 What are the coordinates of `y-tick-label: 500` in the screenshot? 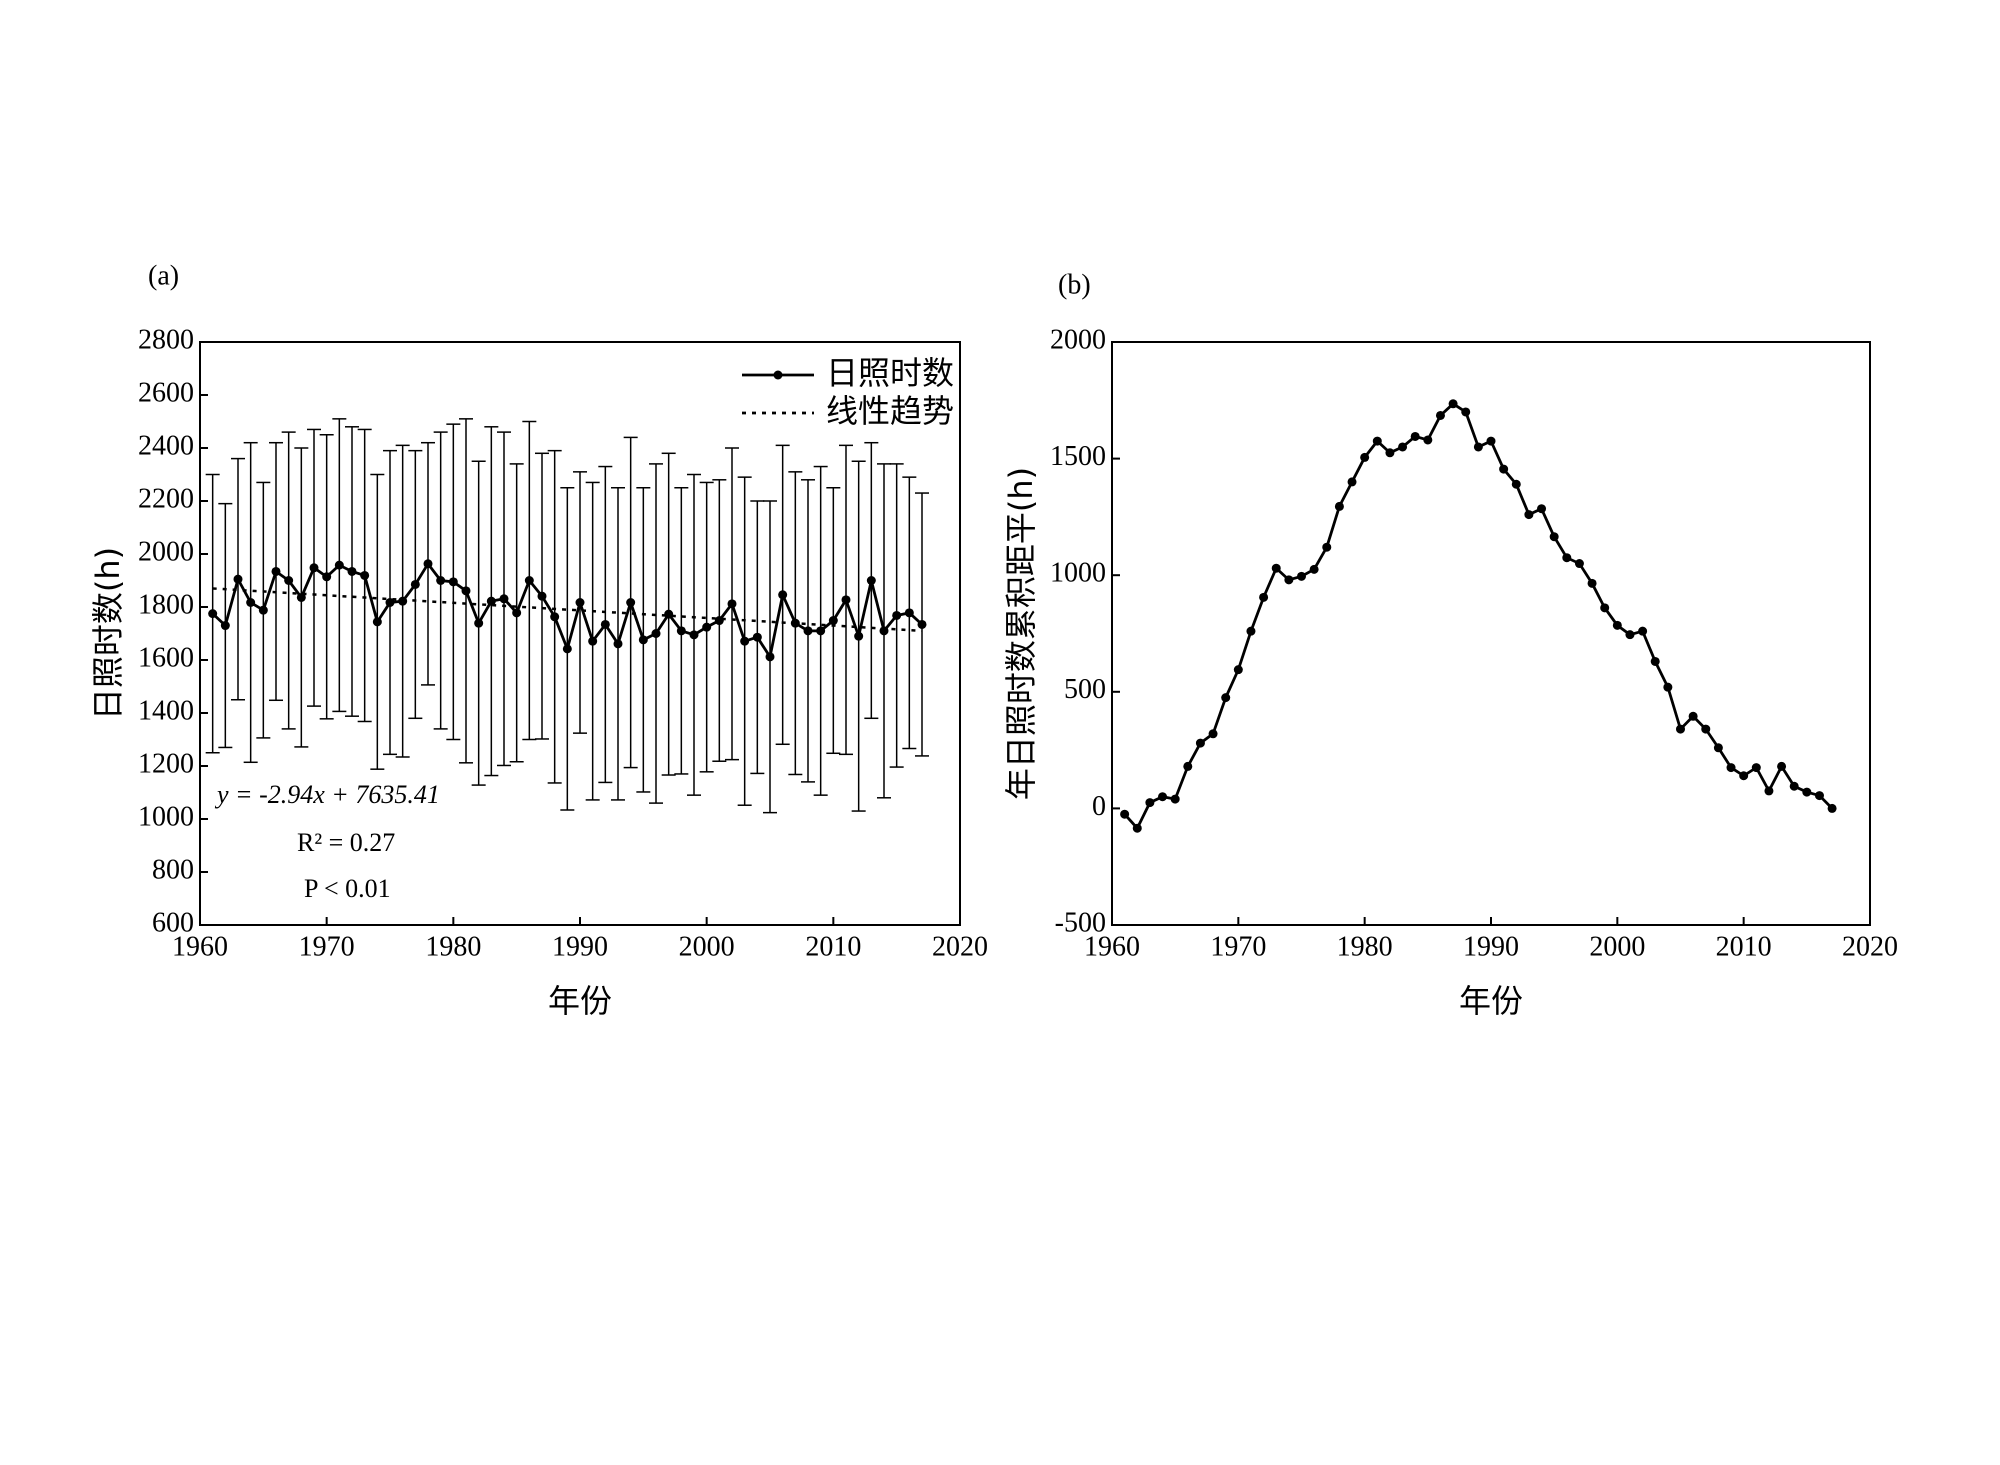 It's located at (1085, 689).